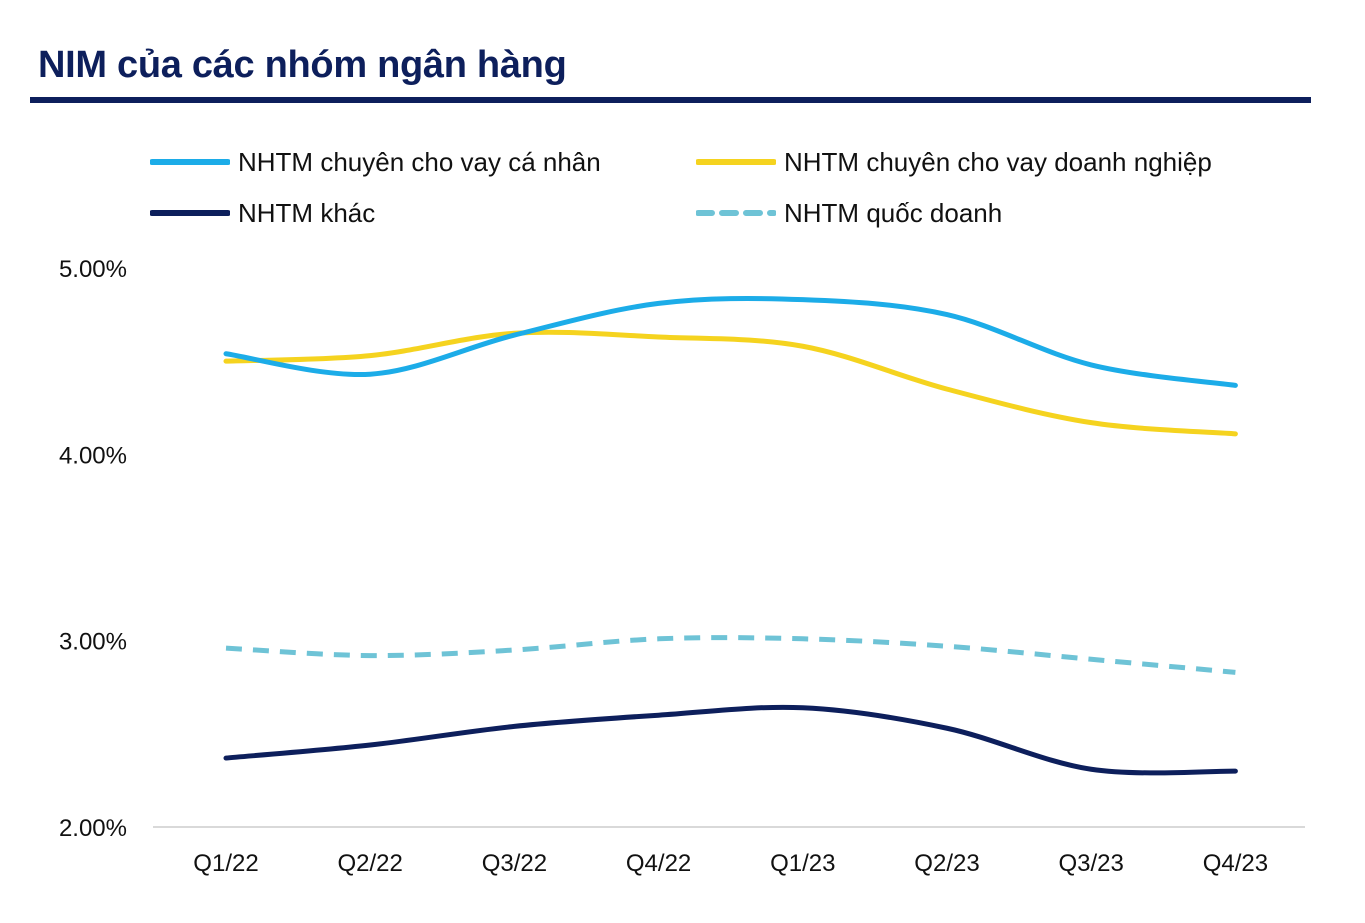  I want to click on chart-title: NIM của các nhóm ngân hàng, so click(302, 65).